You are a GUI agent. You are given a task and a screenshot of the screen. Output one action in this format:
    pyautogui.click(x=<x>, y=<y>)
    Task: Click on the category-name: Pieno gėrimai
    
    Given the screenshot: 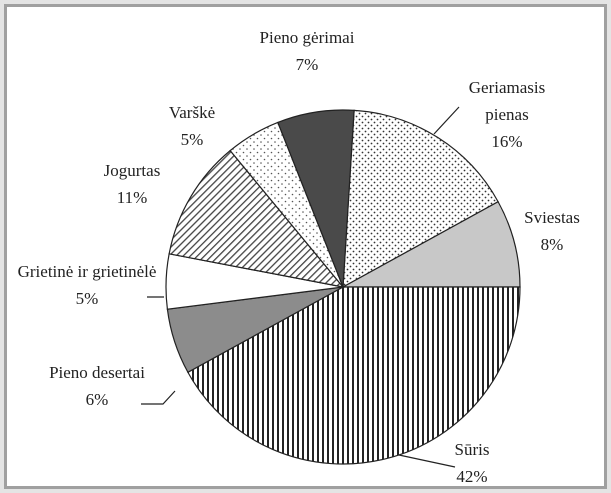 What is the action you would take?
    pyautogui.click(x=307, y=37)
    